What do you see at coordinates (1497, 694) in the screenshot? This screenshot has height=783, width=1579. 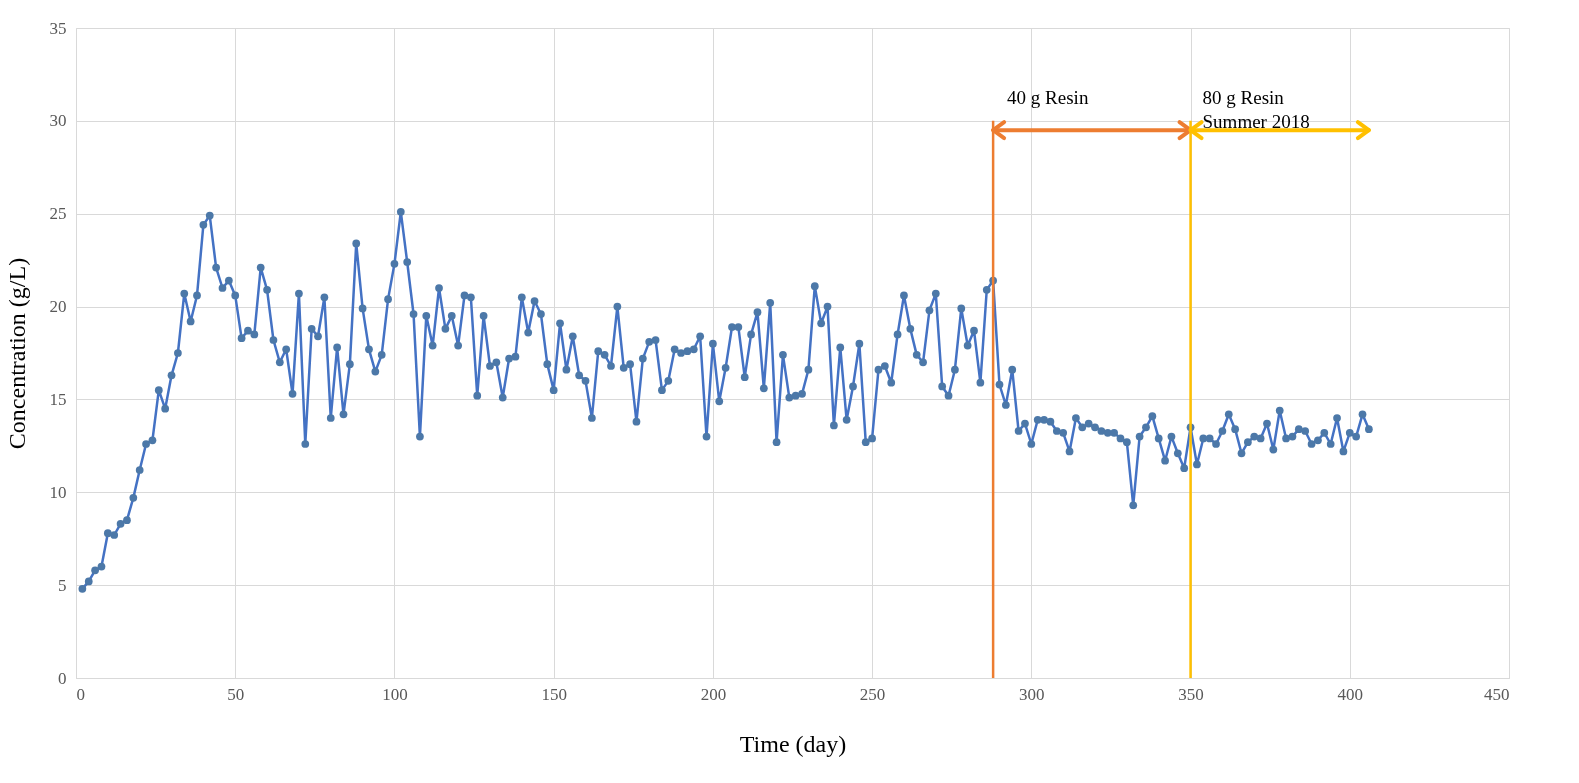 I see `x-tick-label: 450` at bounding box center [1497, 694].